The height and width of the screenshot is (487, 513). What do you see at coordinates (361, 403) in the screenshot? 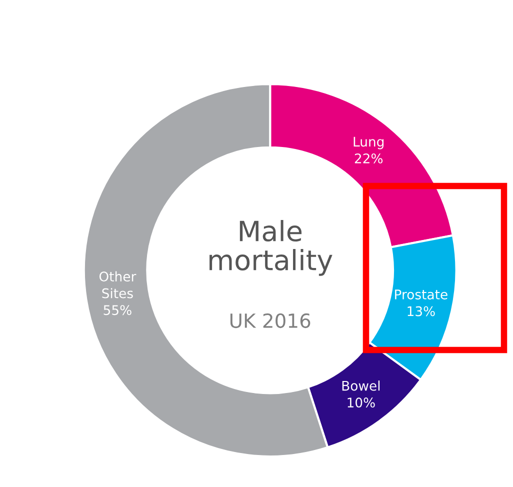
I see `data-label: 10%` at bounding box center [361, 403].